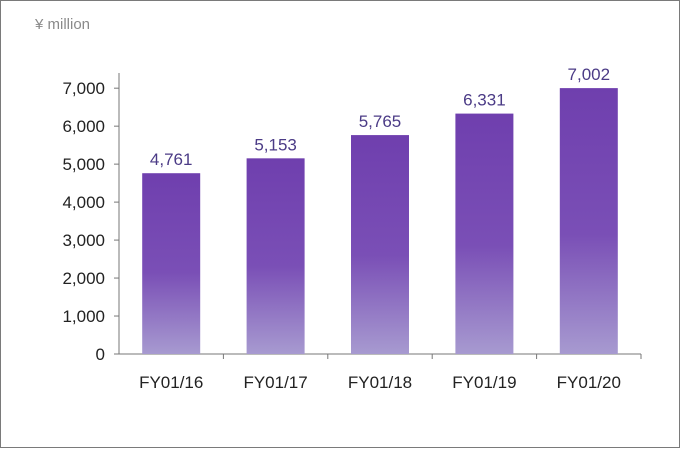 This screenshot has height=449, width=680. Describe the element at coordinates (380, 121) in the screenshot. I see `bar-value-label: 5,765` at that location.